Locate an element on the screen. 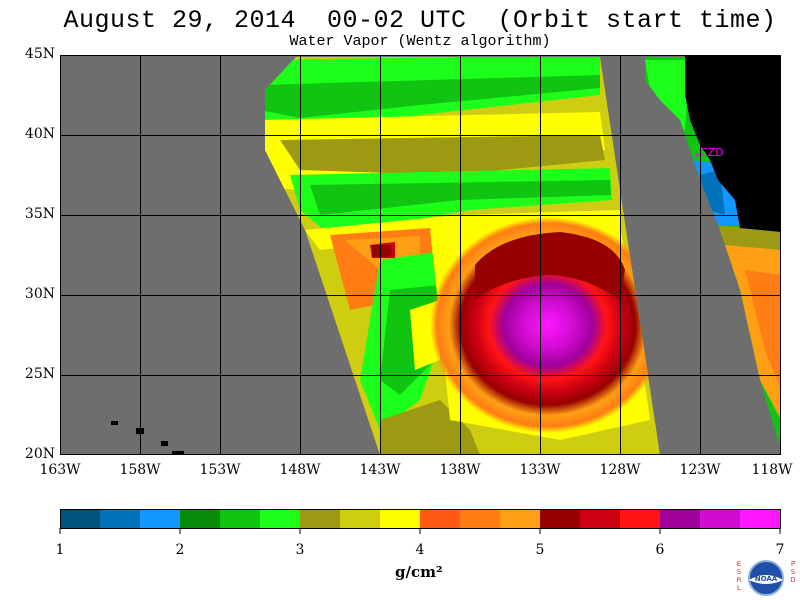 This screenshot has height=600, width=800. longitude-label: 138W is located at coordinates (460, 470).